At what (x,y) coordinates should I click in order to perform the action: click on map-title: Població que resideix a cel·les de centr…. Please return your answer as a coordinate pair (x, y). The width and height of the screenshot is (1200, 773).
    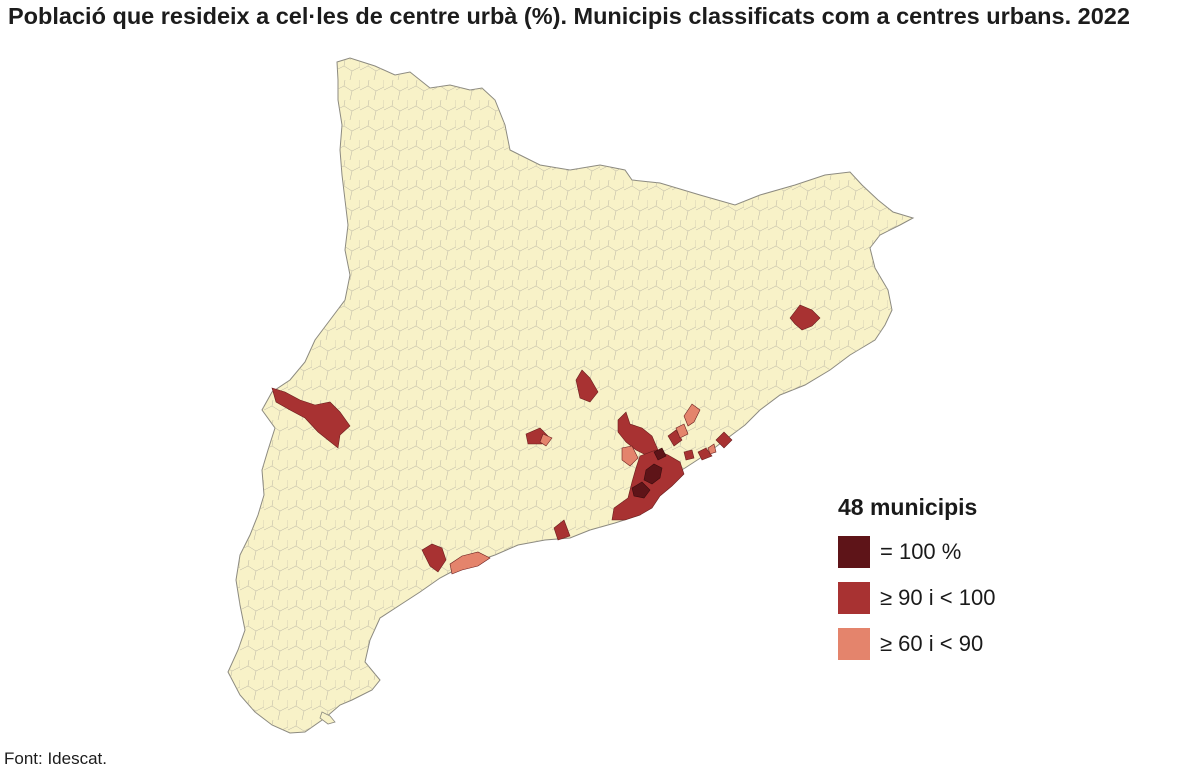
    Looking at the image, I should click on (569, 16).